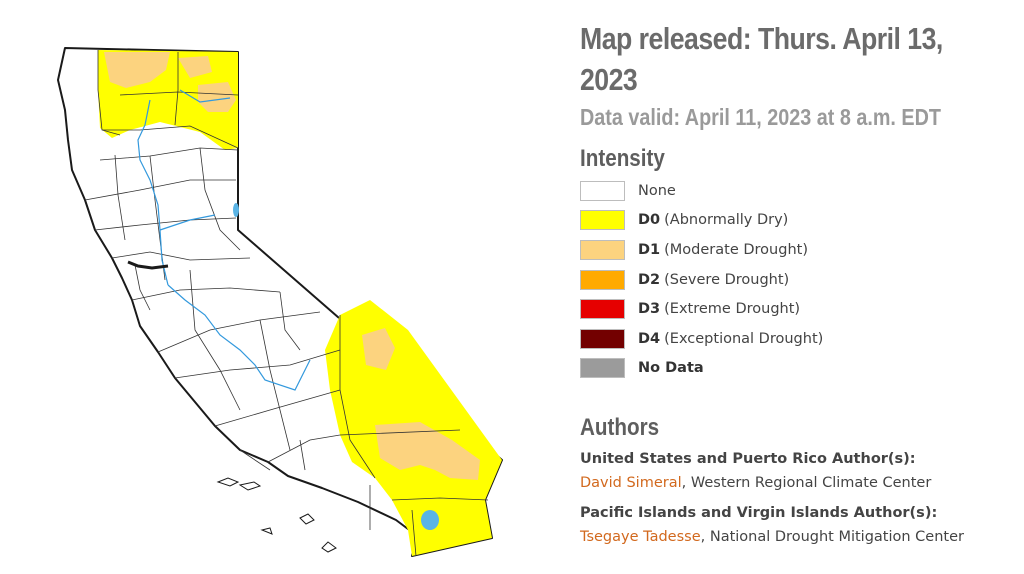  I want to click on data-valid-subtitle: Data valid: April 11, 2023 at 8 a.m. EDT, so click(760, 117).